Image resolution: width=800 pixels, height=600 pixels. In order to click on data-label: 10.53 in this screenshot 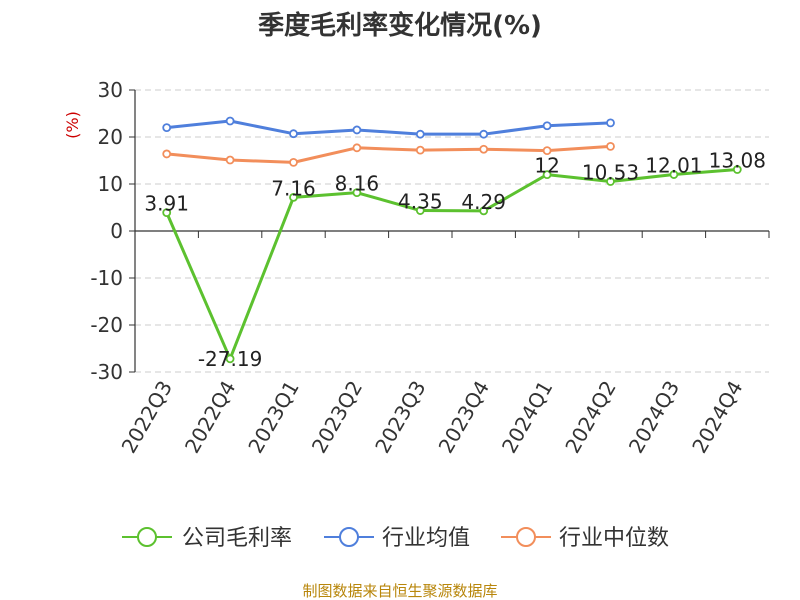, I will do `click(610, 173)`.